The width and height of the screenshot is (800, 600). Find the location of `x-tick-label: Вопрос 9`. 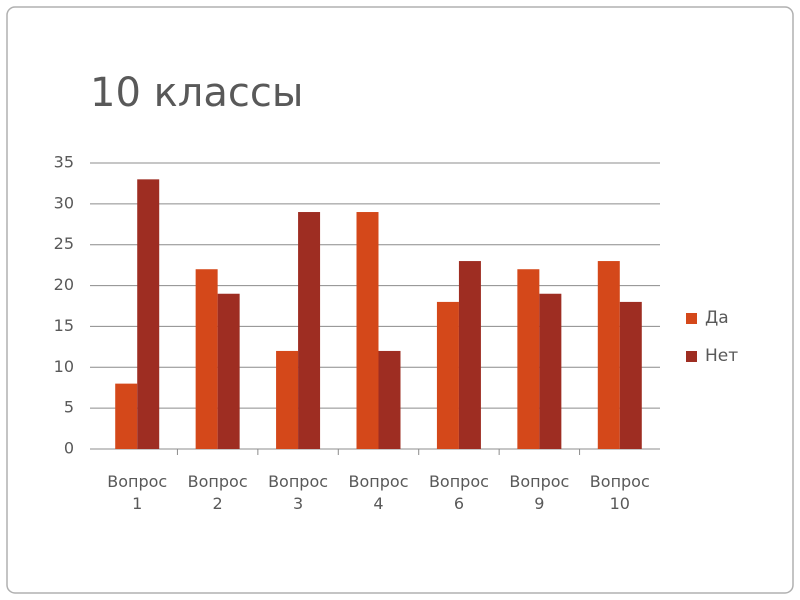

x-tick-label: Вопрос 9 is located at coordinates (539, 492).